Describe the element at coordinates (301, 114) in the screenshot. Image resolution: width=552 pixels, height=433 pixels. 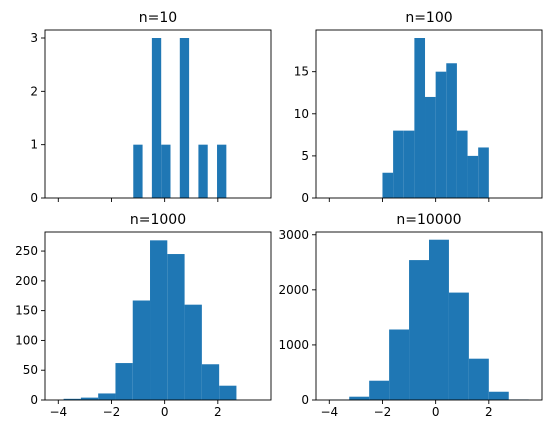
I see `y-tick-label: 10` at that location.